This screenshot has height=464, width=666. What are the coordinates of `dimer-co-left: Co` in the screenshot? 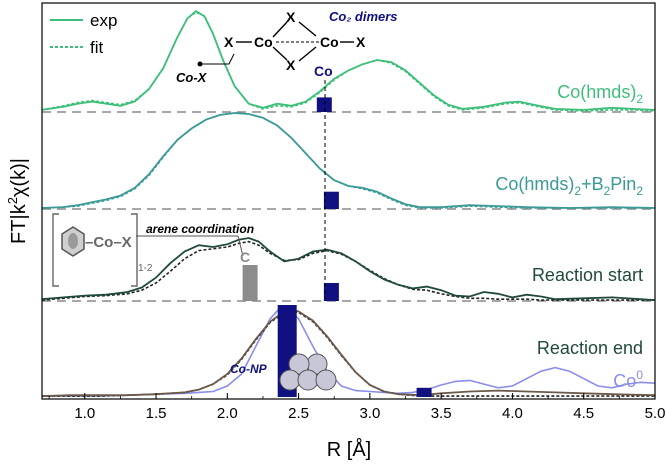 It's located at (263, 42).